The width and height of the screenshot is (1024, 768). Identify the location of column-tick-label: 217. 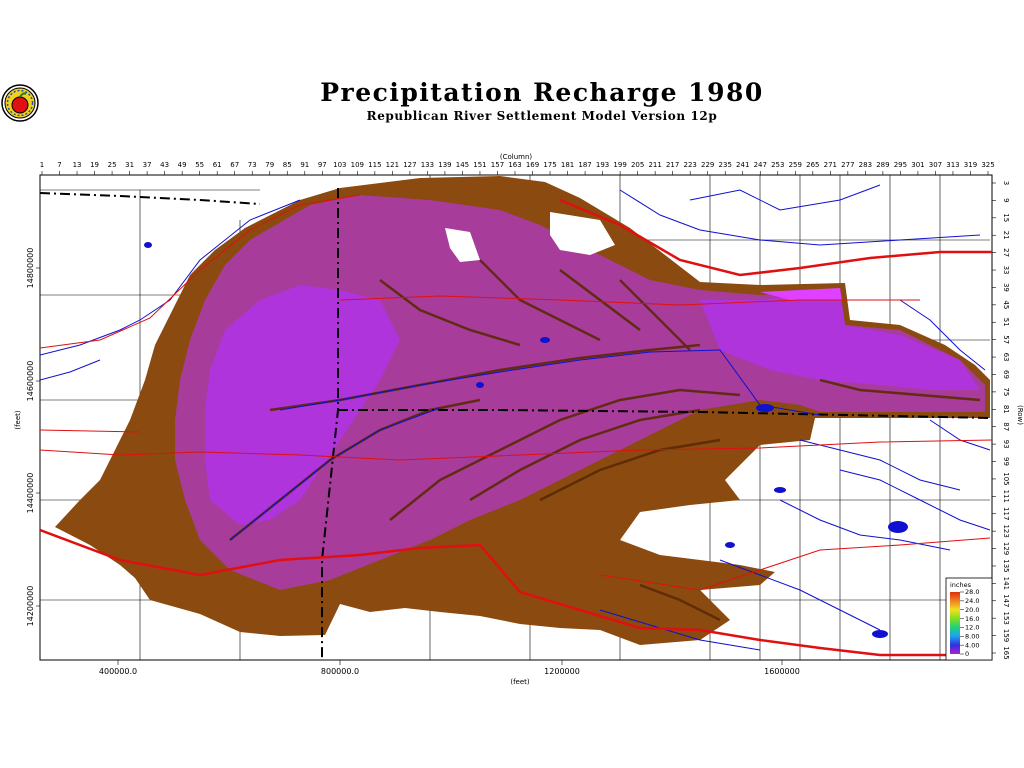
(672, 165).